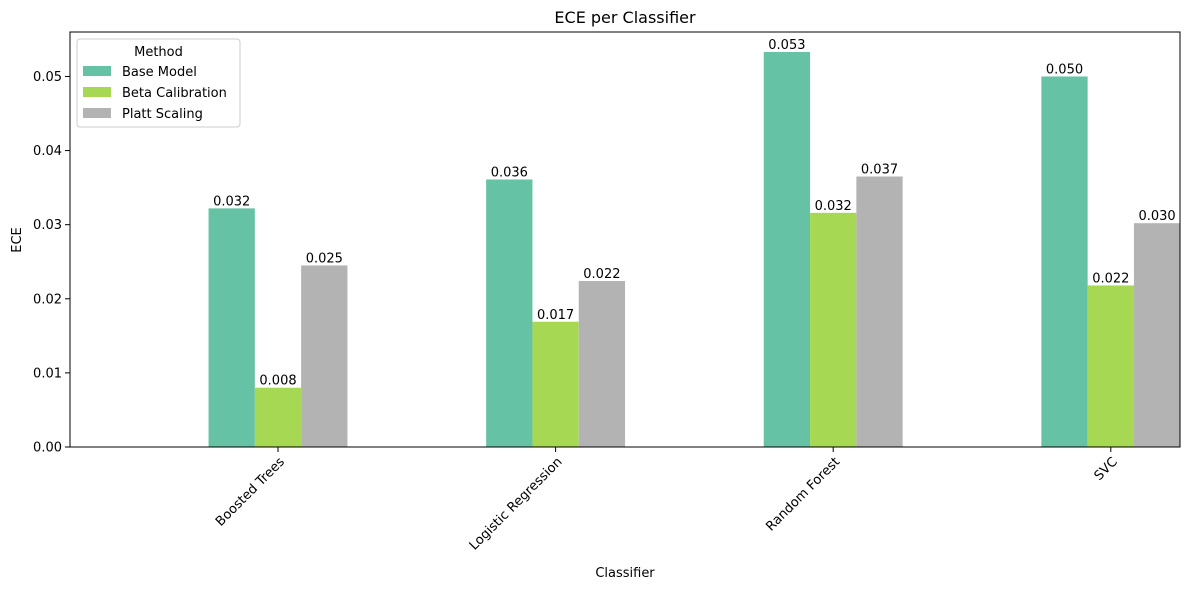 This screenshot has height=590, width=1189. Describe the element at coordinates (17, 240) in the screenshot. I see `y-axis-title: ECE` at that location.